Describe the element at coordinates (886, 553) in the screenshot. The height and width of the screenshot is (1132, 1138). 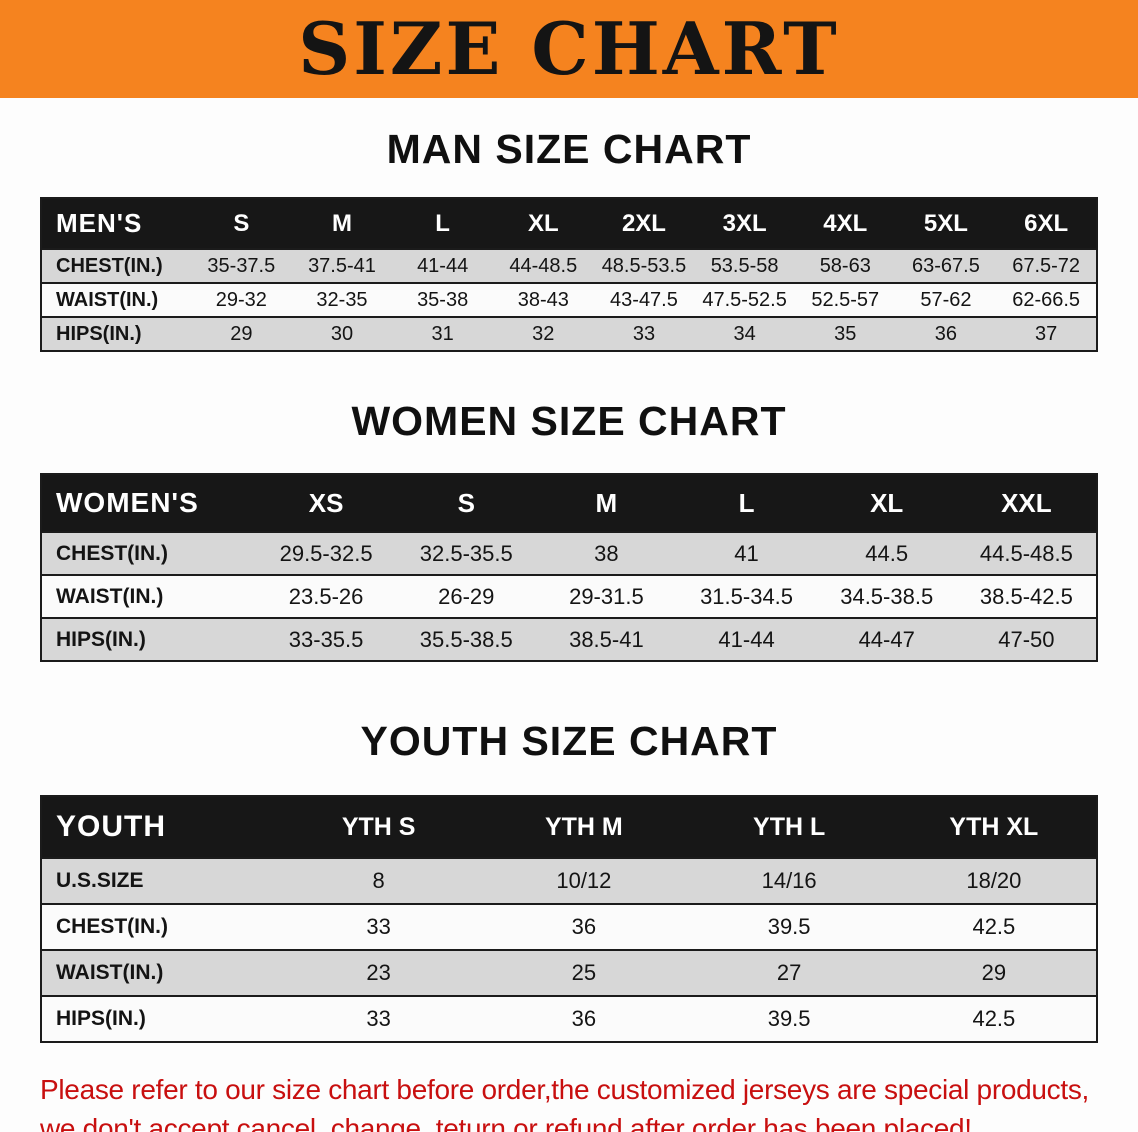
I see `measurement-cell: 44.5` at that location.